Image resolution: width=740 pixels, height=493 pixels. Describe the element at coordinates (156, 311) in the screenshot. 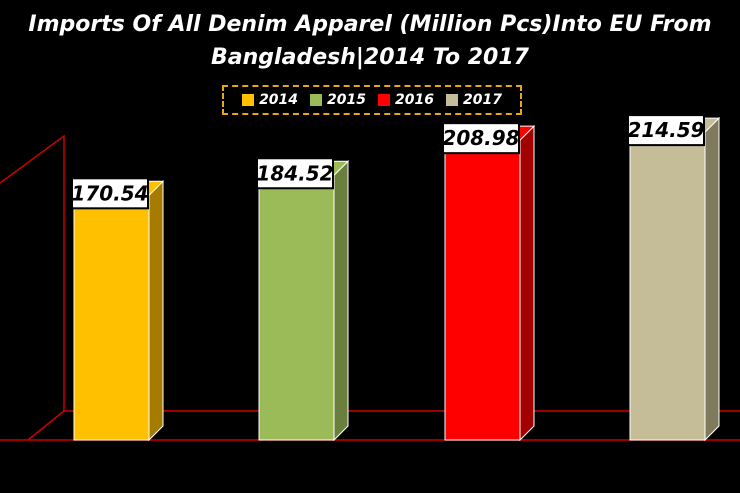

I see `bar-side-2014` at that location.